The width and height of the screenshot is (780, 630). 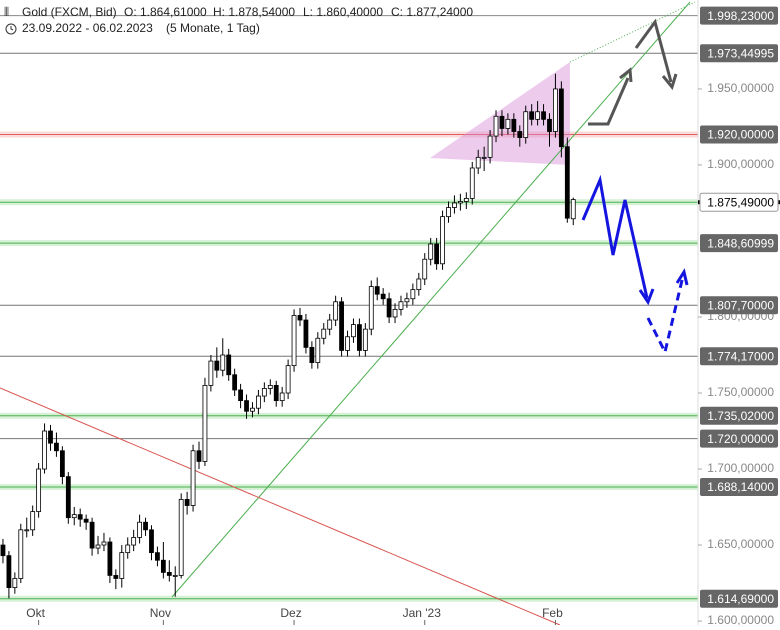 I want to click on y-tick-label: 1.900,00000, so click(x=740, y=164).